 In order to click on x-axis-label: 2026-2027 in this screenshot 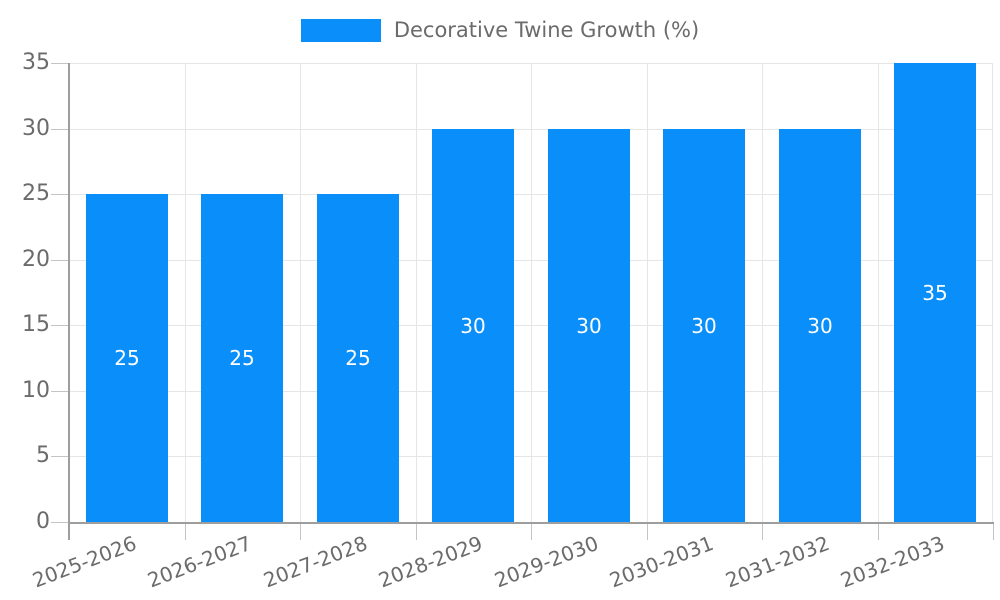, I will do `click(199, 562)`.